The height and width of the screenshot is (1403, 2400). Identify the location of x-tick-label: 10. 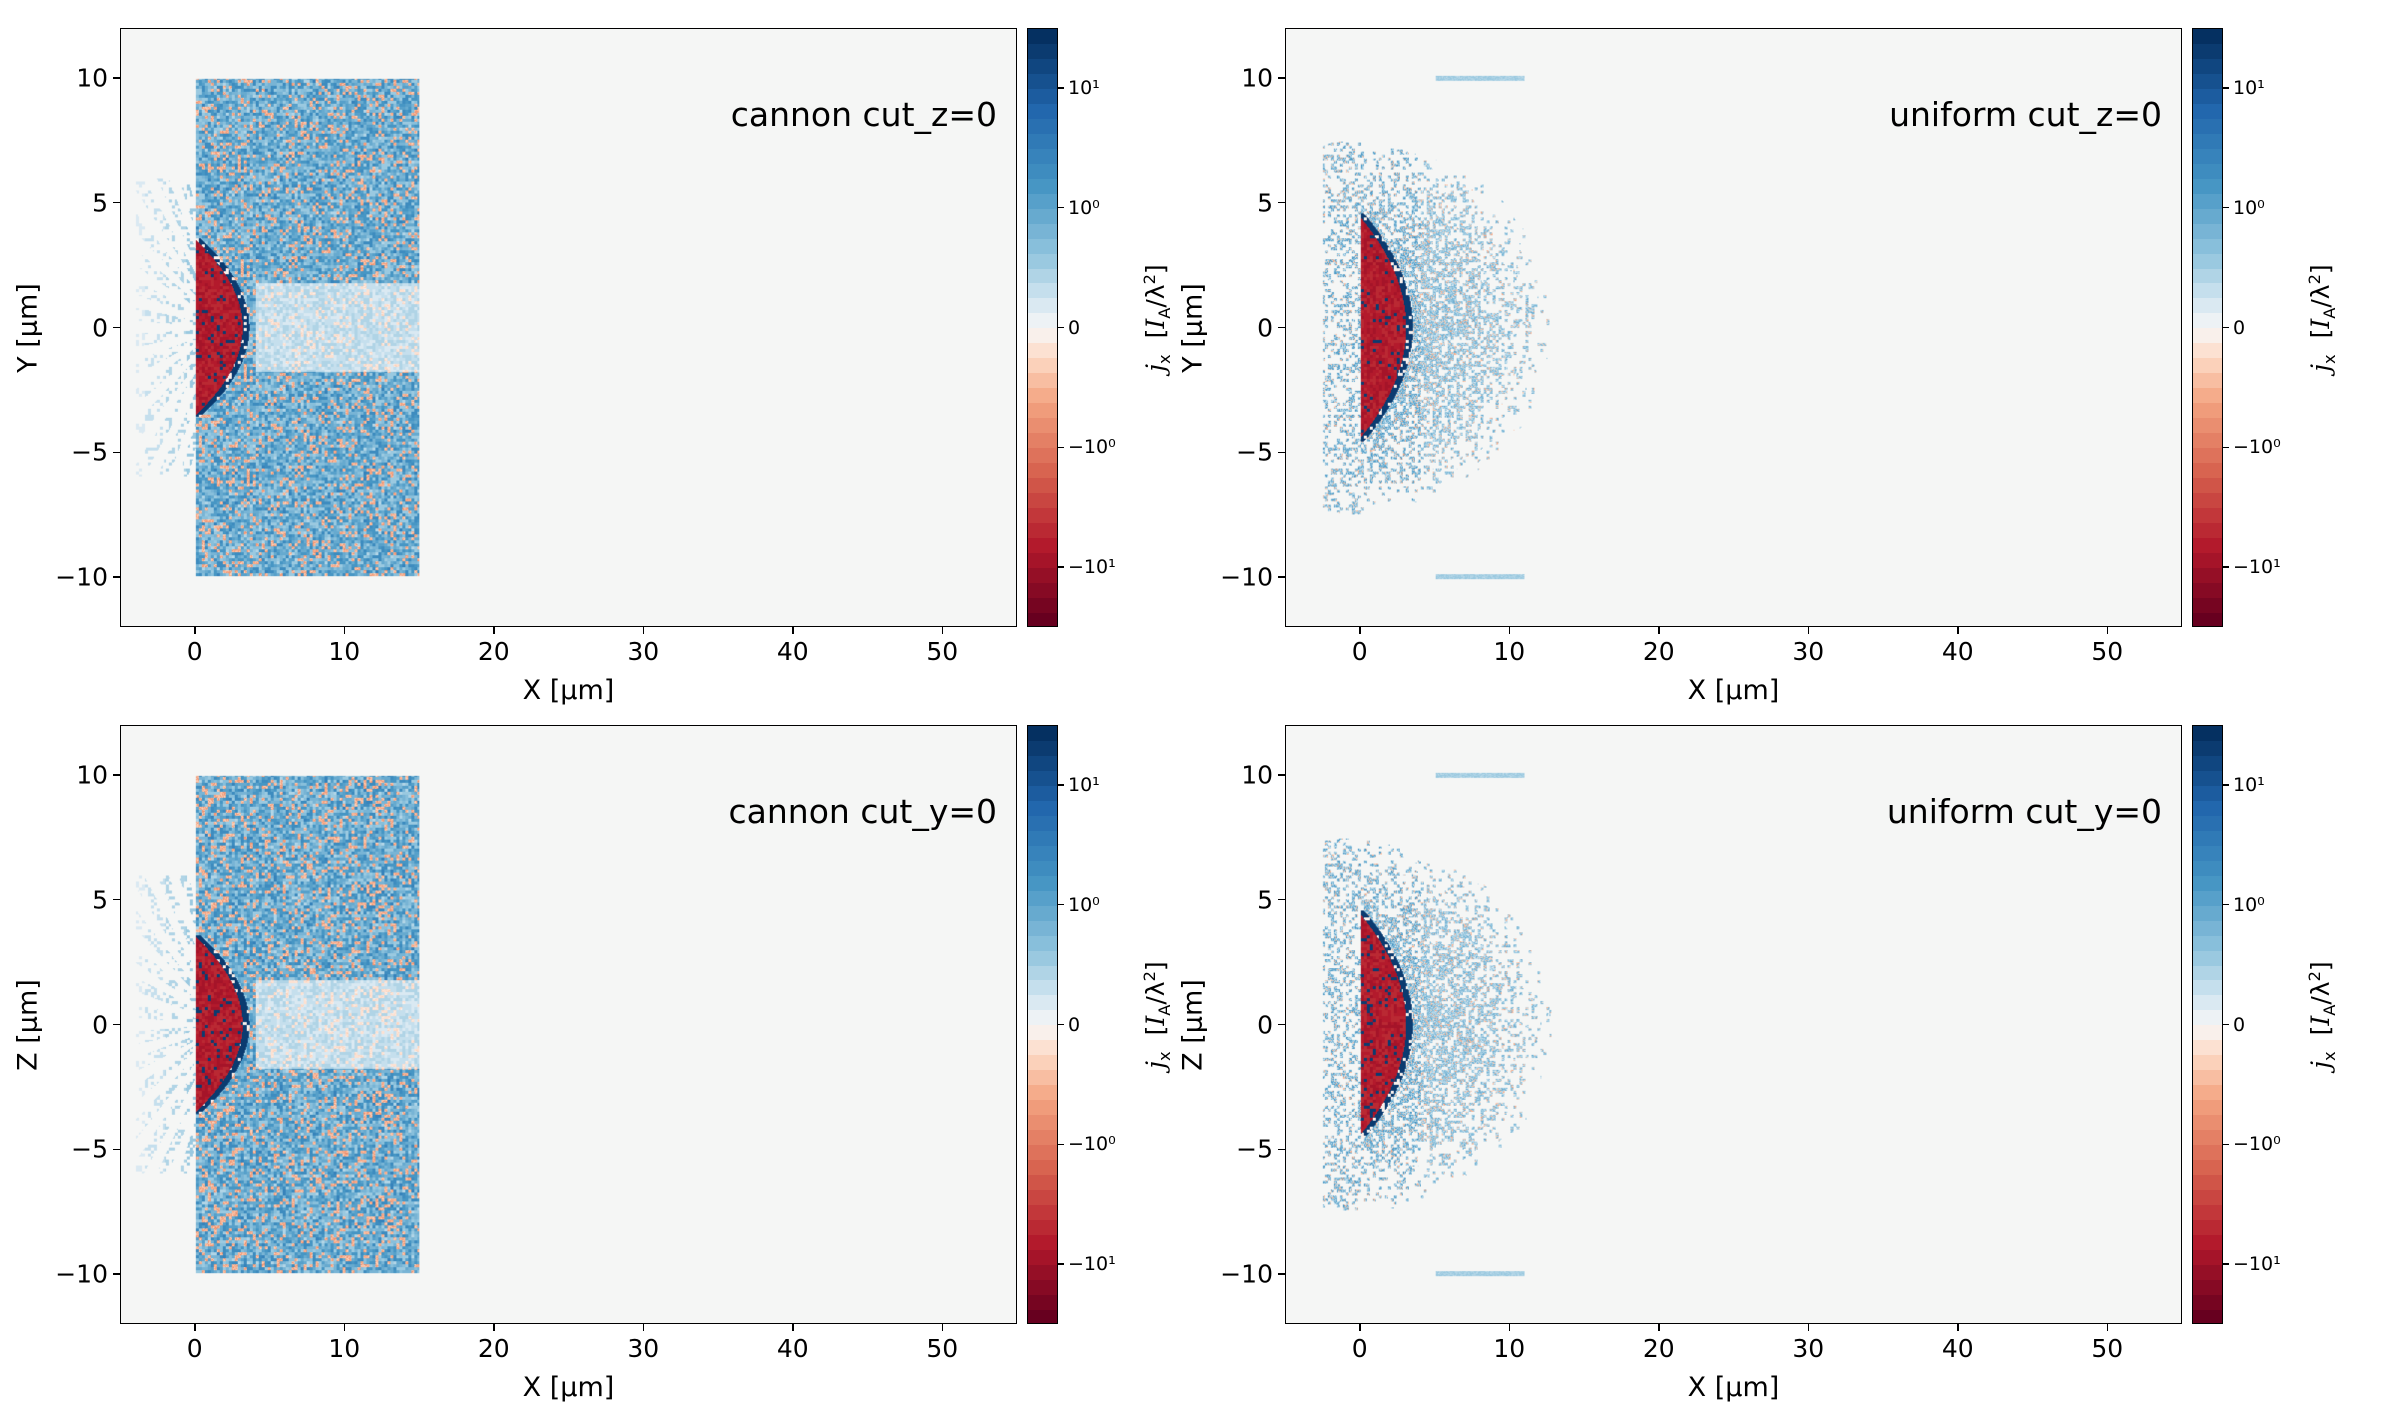
(1509, 1348).